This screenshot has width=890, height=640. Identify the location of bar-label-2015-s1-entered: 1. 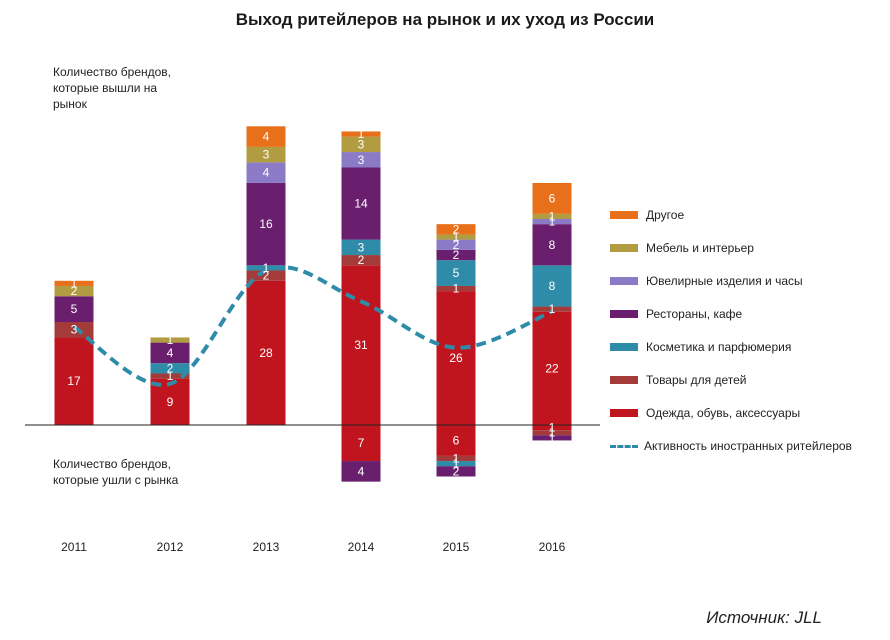
(456, 289).